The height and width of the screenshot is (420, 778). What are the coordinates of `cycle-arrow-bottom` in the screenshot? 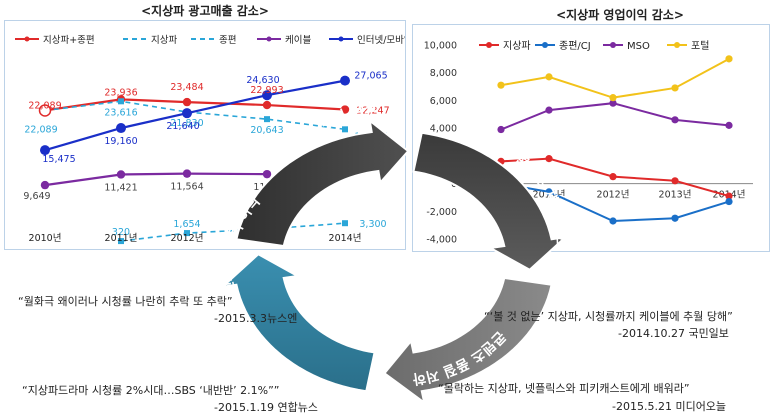 It's located at (468, 340).